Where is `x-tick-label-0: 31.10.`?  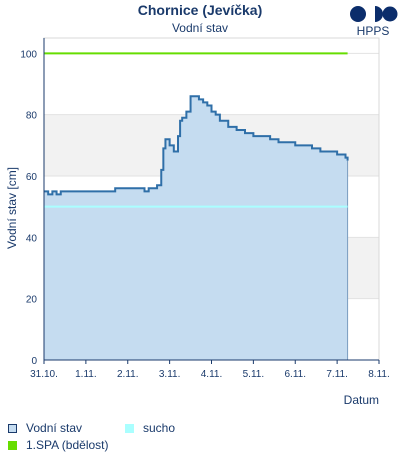 x-tick-label-0: 31.10. is located at coordinates (44, 374).